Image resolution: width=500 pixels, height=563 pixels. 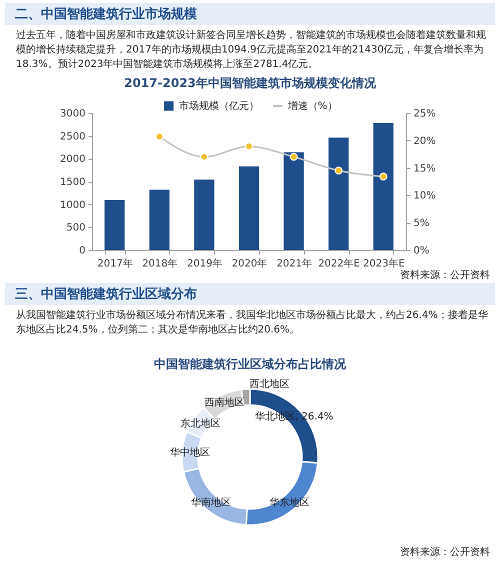 What do you see at coordinates (250, 83) in the screenshot?
I see `chart-title: 2017-2023年中国智能建筑市场规模变化情况` at bounding box center [250, 83].